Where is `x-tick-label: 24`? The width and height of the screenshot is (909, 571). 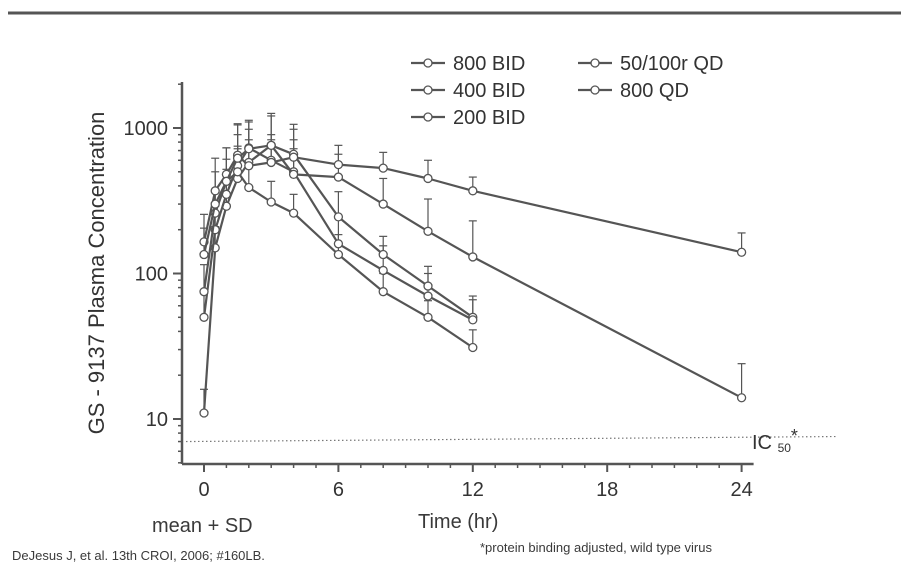
x-tick-label: 24 is located at coordinates (741, 490).